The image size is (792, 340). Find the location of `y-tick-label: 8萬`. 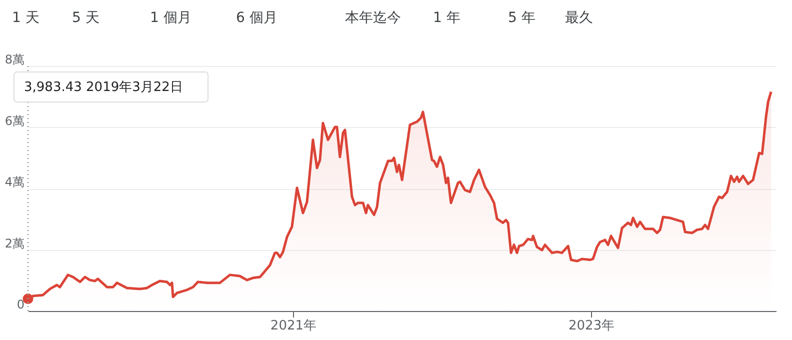

y-tick-label: 8萬 is located at coordinates (14, 59).